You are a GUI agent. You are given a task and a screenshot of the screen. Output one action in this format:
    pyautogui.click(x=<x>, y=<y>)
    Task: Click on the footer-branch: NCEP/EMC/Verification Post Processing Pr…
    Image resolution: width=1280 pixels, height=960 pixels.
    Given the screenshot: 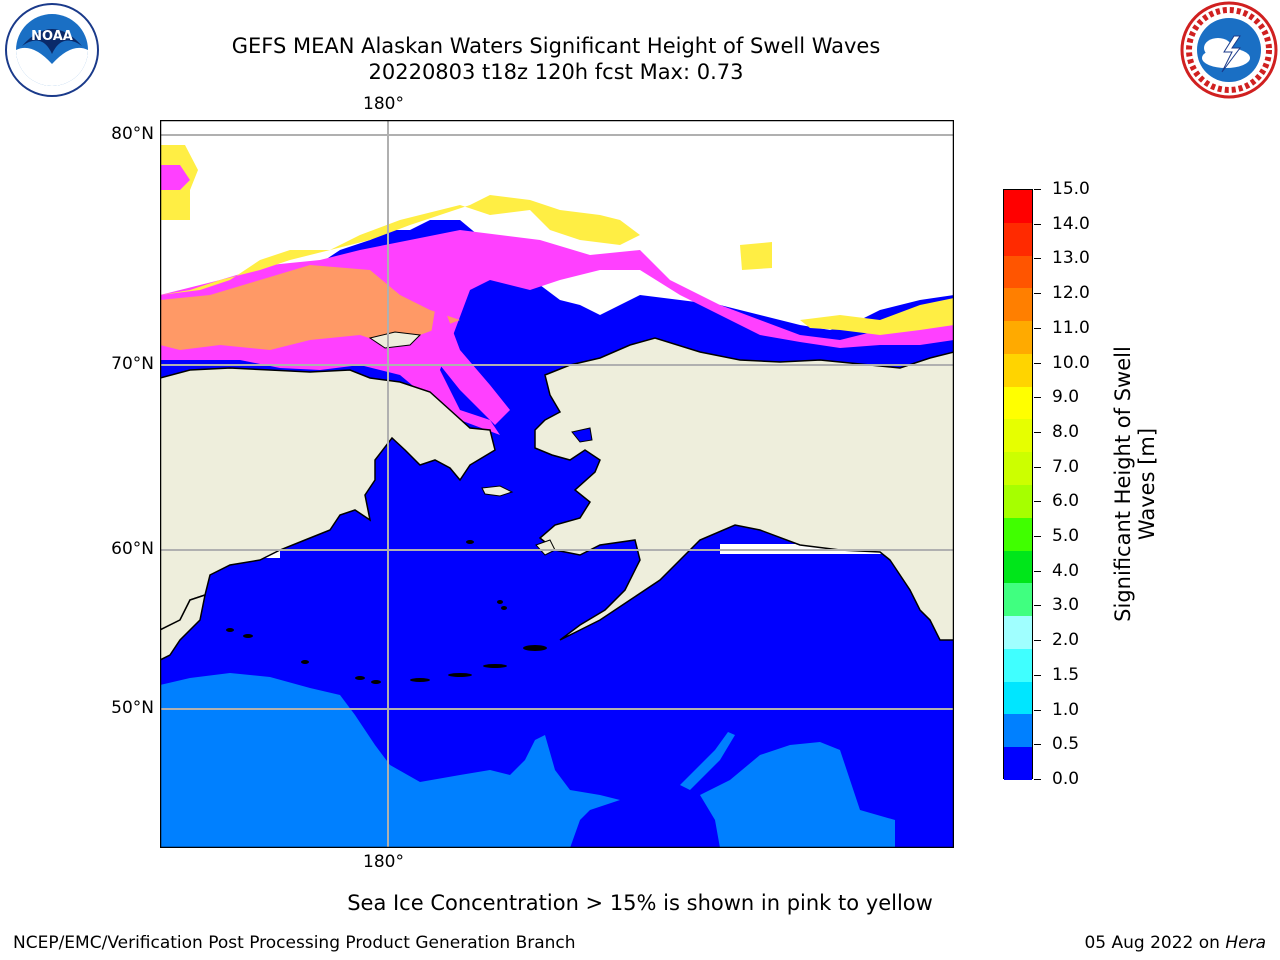 What is the action you would take?
    pyautogui.click(x=294, y=943)
    